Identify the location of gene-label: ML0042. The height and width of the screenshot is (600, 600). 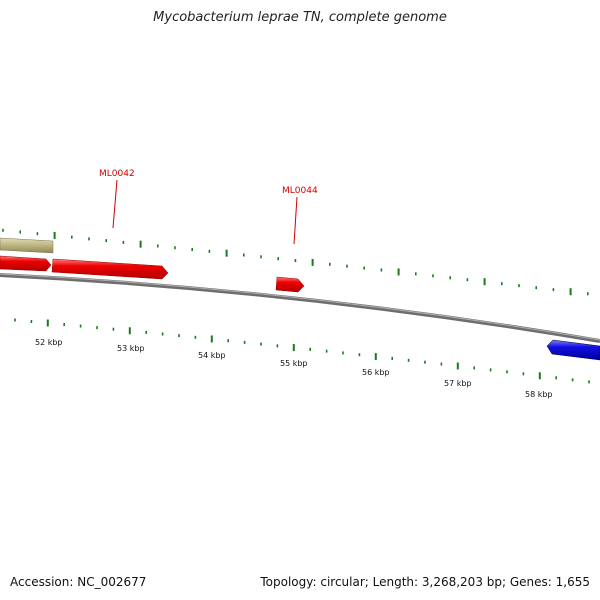
(117, 174).